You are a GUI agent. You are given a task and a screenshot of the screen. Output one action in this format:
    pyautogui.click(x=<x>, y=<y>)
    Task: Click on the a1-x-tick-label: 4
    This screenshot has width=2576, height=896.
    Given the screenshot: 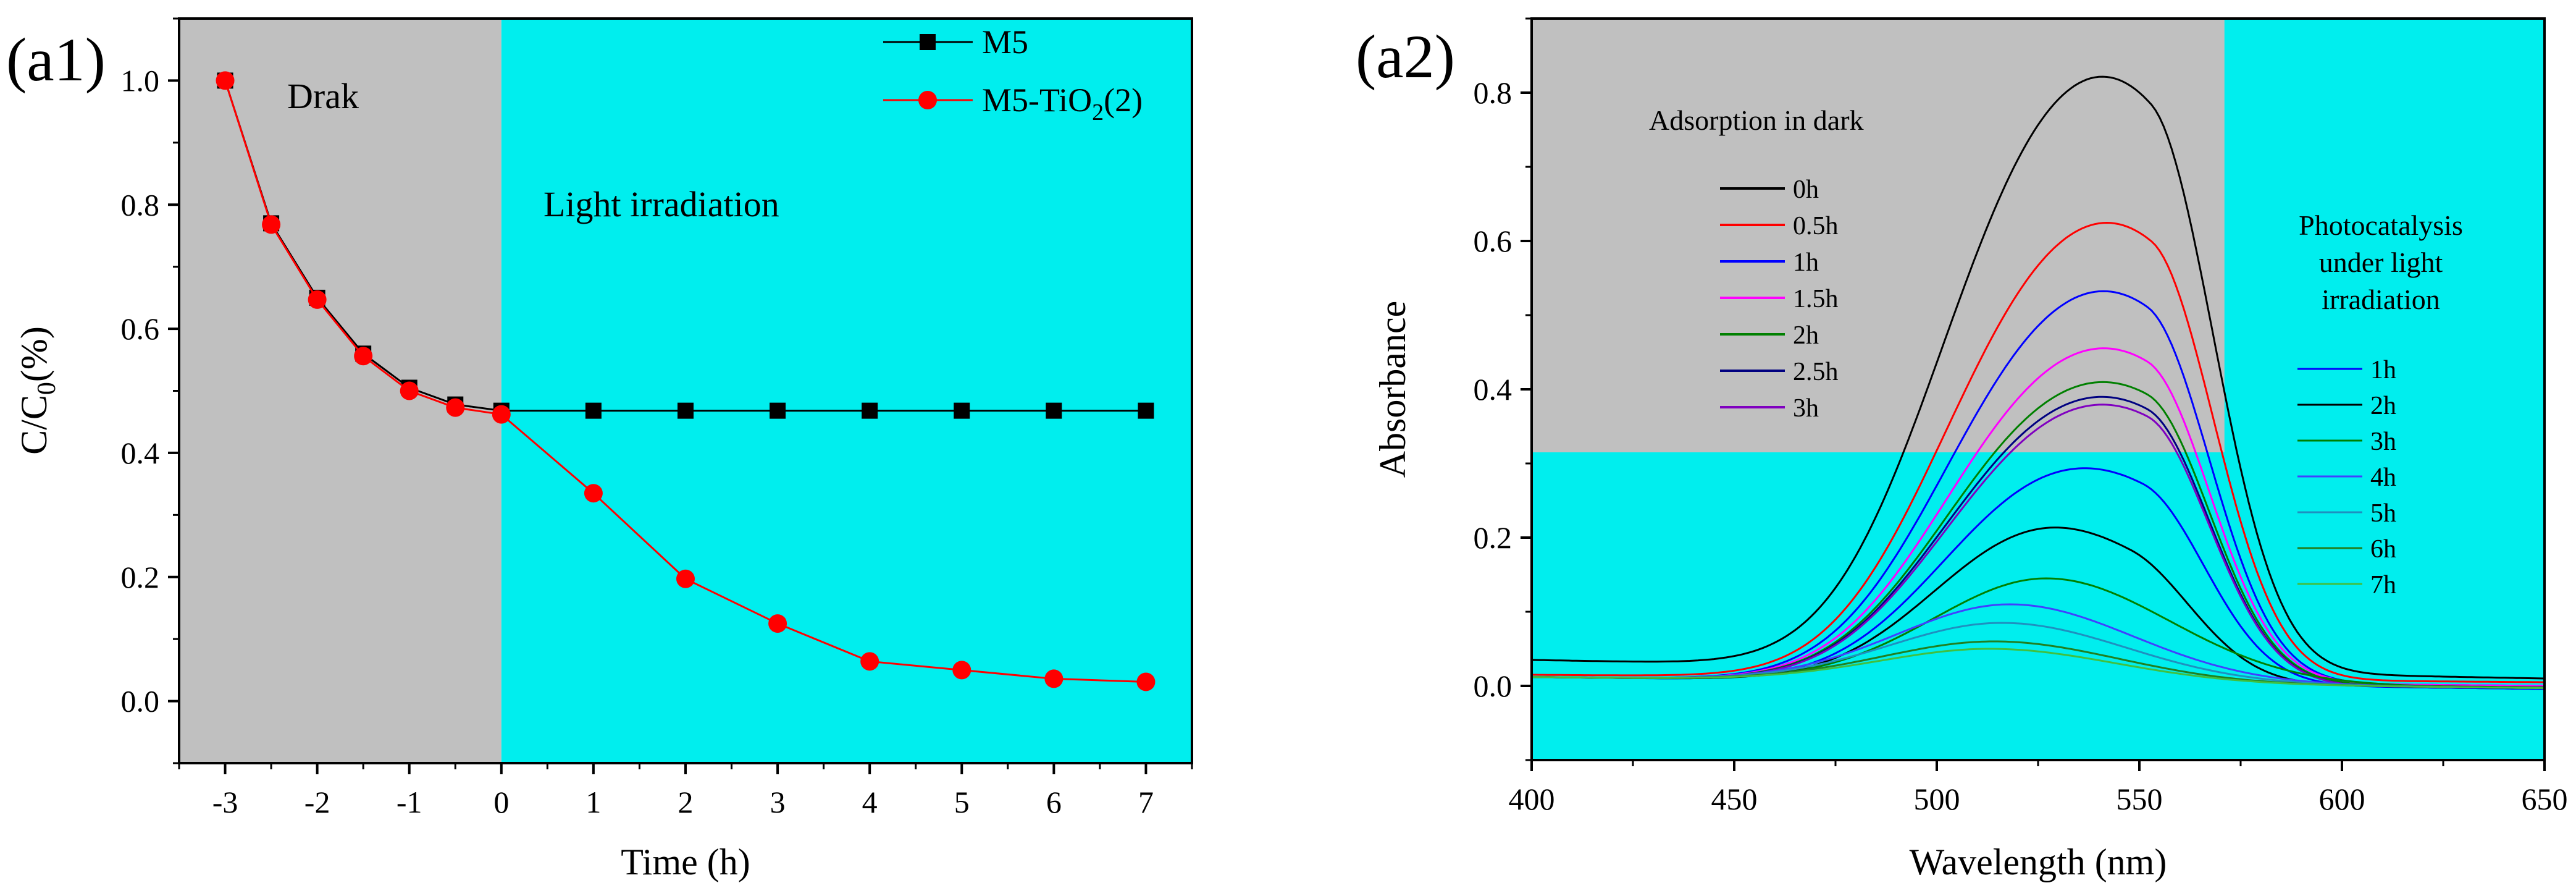 What is the action you would take?
    pyautogui.click(x=870, y=802)
    